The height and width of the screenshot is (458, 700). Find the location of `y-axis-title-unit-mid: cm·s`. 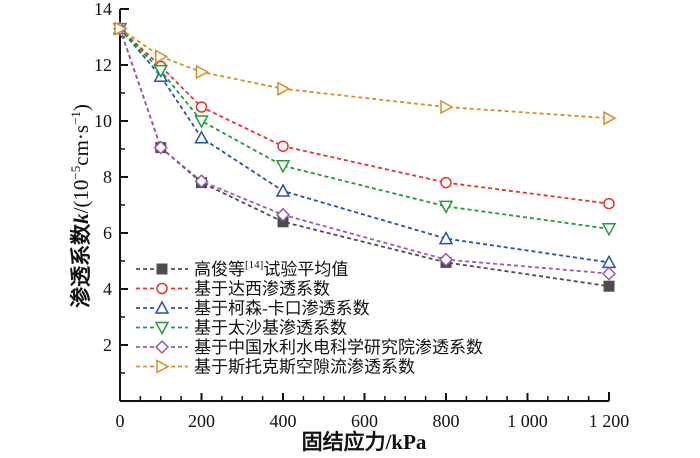

y-axis-title-unit-mid: cm·s is located at coordinates (81, 145).